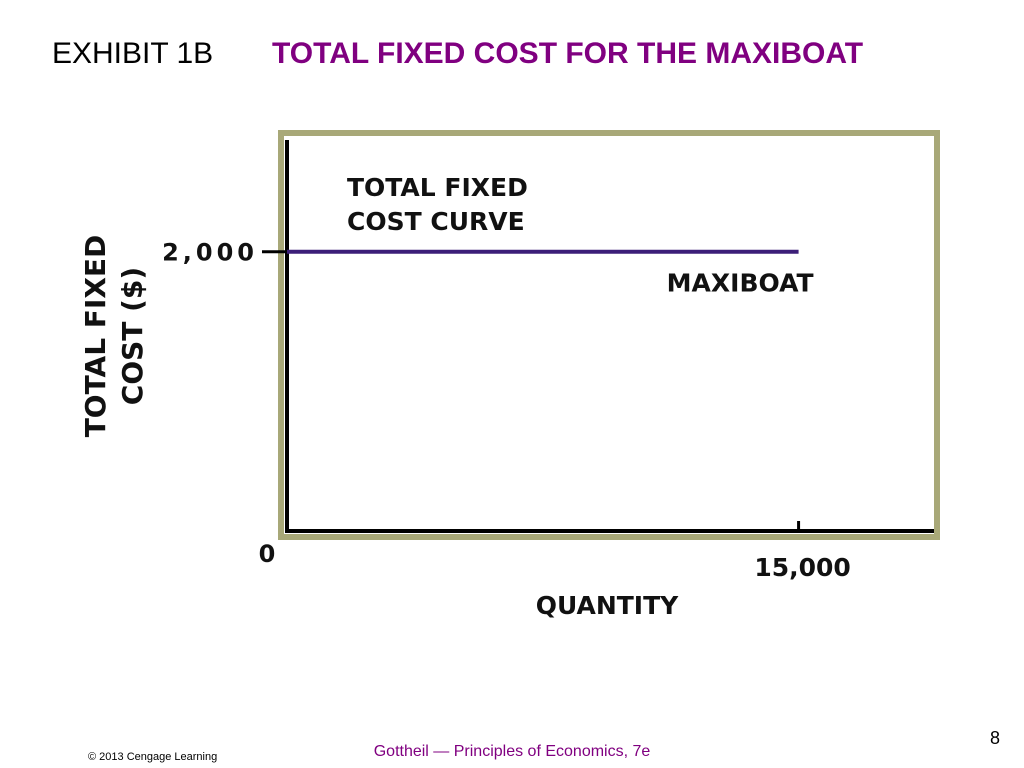 This screenshot has width=1024, height=768. I want to click on page-number: 8, so click(995, 738).